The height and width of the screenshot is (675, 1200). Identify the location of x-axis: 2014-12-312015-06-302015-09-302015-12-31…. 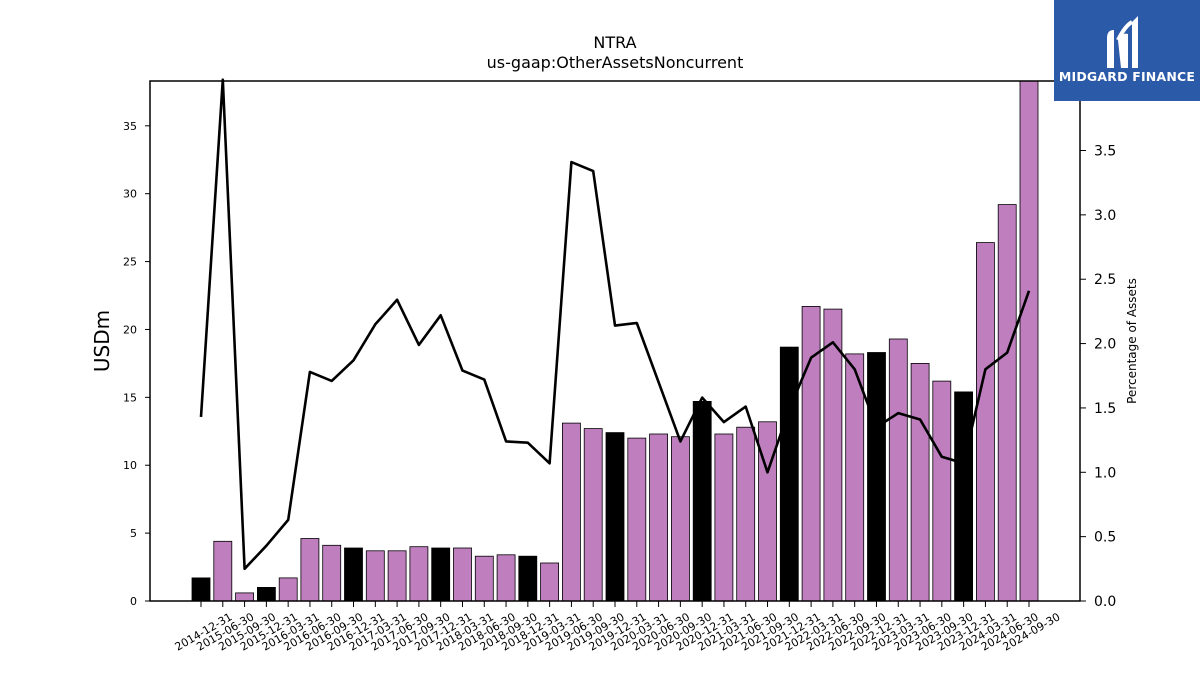
(618, 627).